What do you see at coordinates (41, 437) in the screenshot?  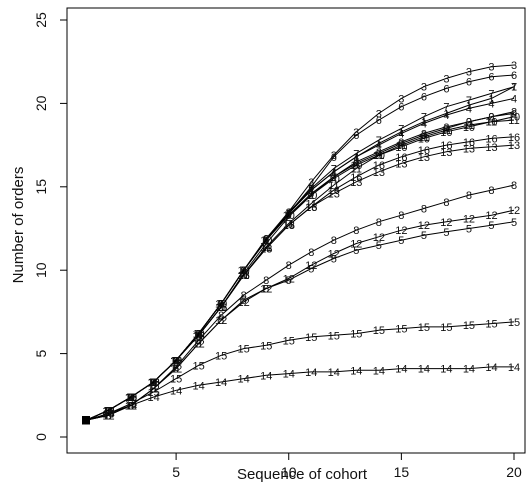 I see `y-tick-label: 0` at bounding box center [41, 437].